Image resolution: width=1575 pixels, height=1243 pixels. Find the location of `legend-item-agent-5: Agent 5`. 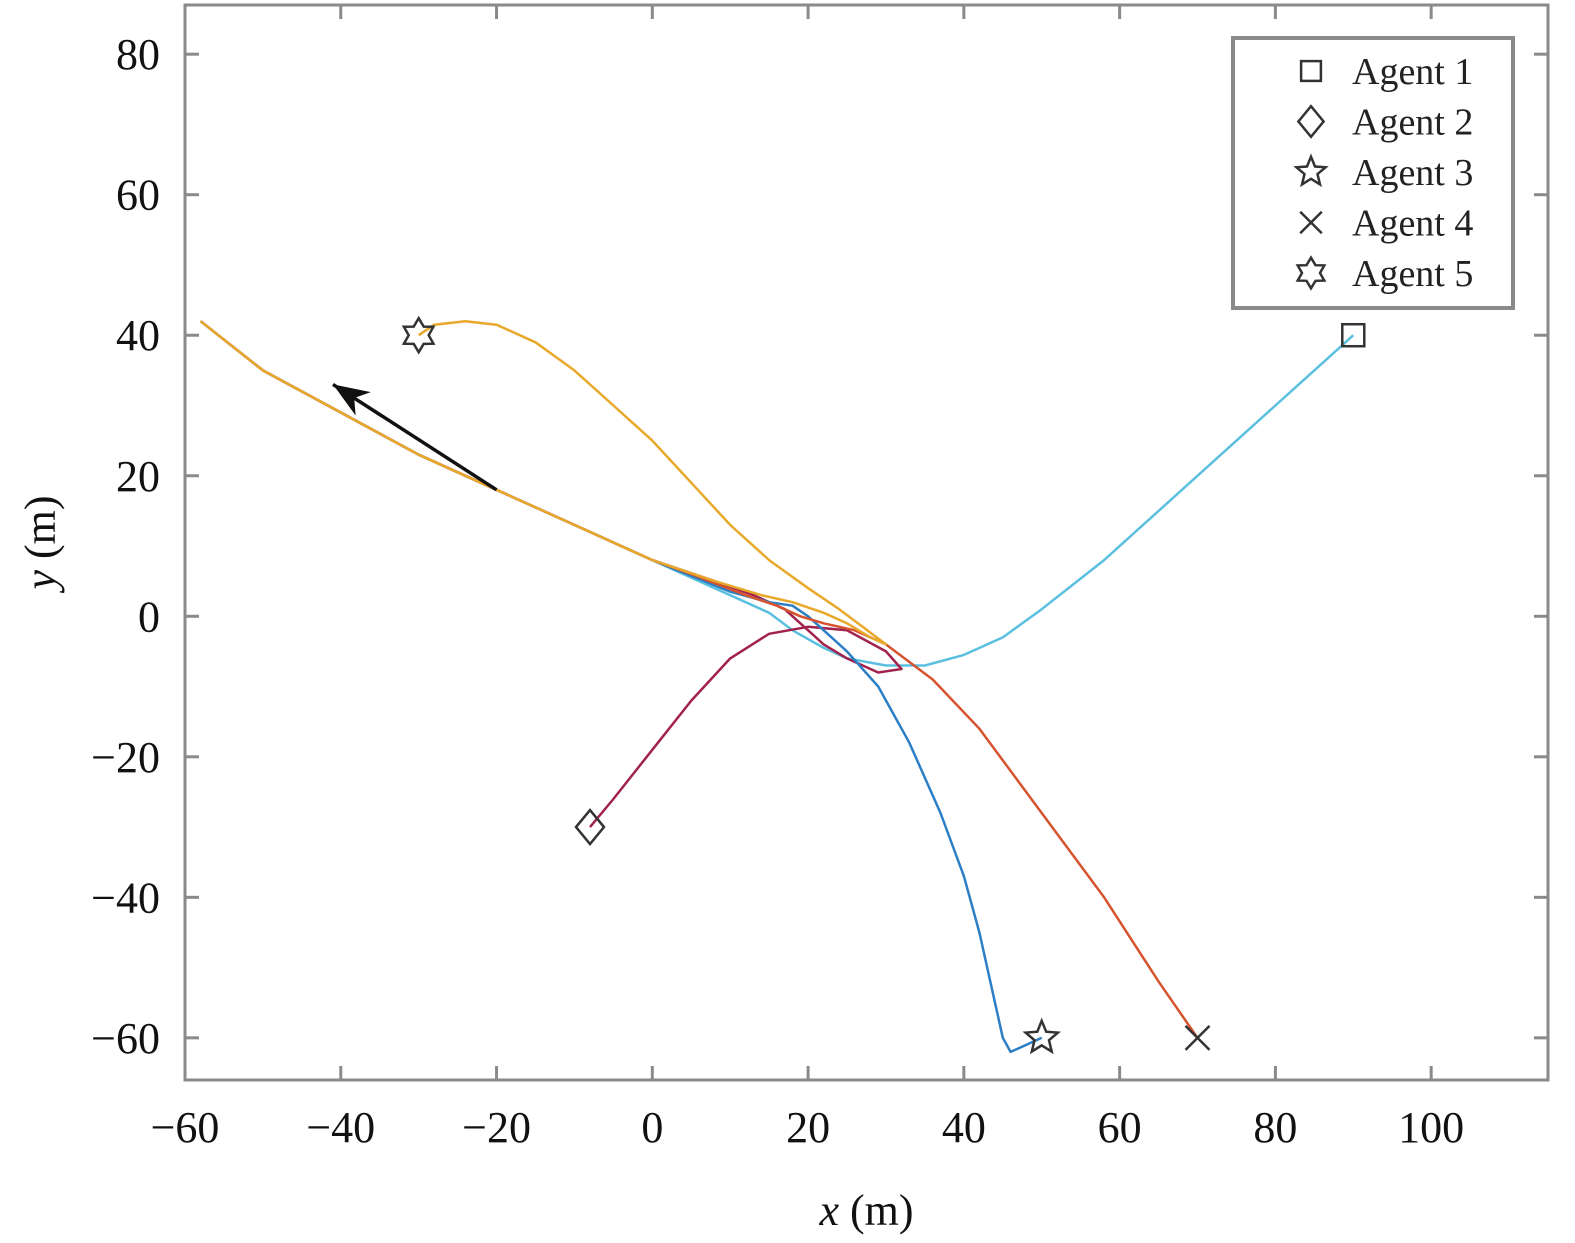

legend-item-agent-5: Agent 5 is located at coordinates (1384, 274).